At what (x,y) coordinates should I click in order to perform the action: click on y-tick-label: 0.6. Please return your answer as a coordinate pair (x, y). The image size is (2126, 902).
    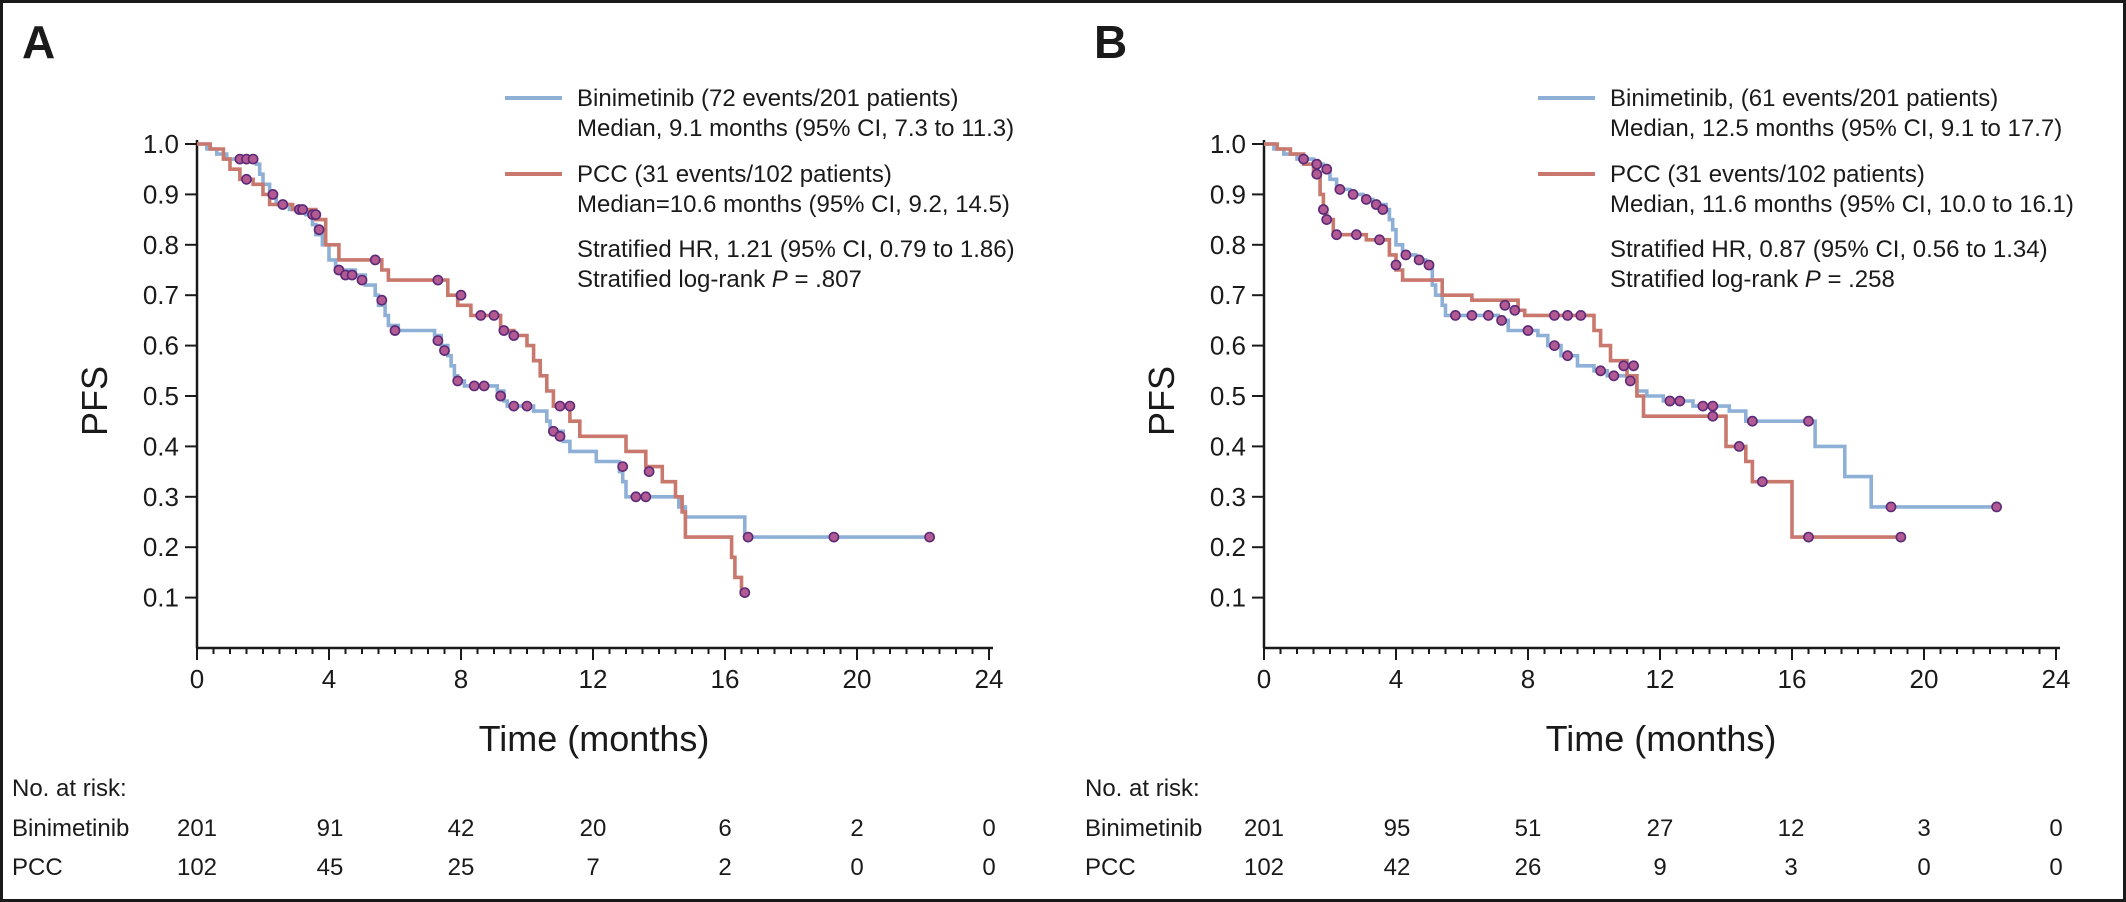
    Looking at the image, I should click on (1228, 346).